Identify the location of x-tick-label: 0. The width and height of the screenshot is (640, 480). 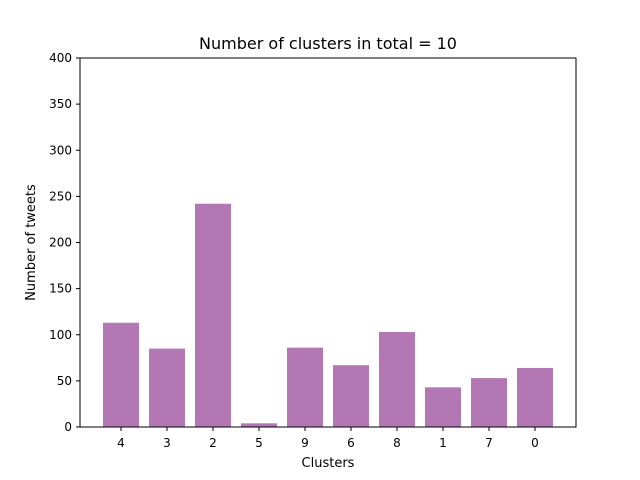
(535, 443).